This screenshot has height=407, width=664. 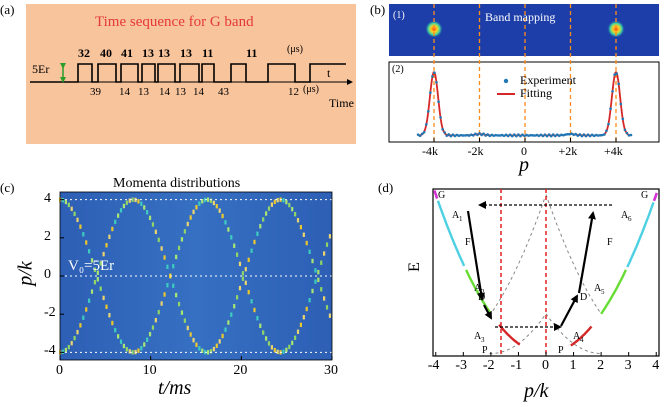 What do you see at coordinates (569, 310) in the screenshot?
I see `d-arrow-a4-a5` at bounding box center [569, 310].